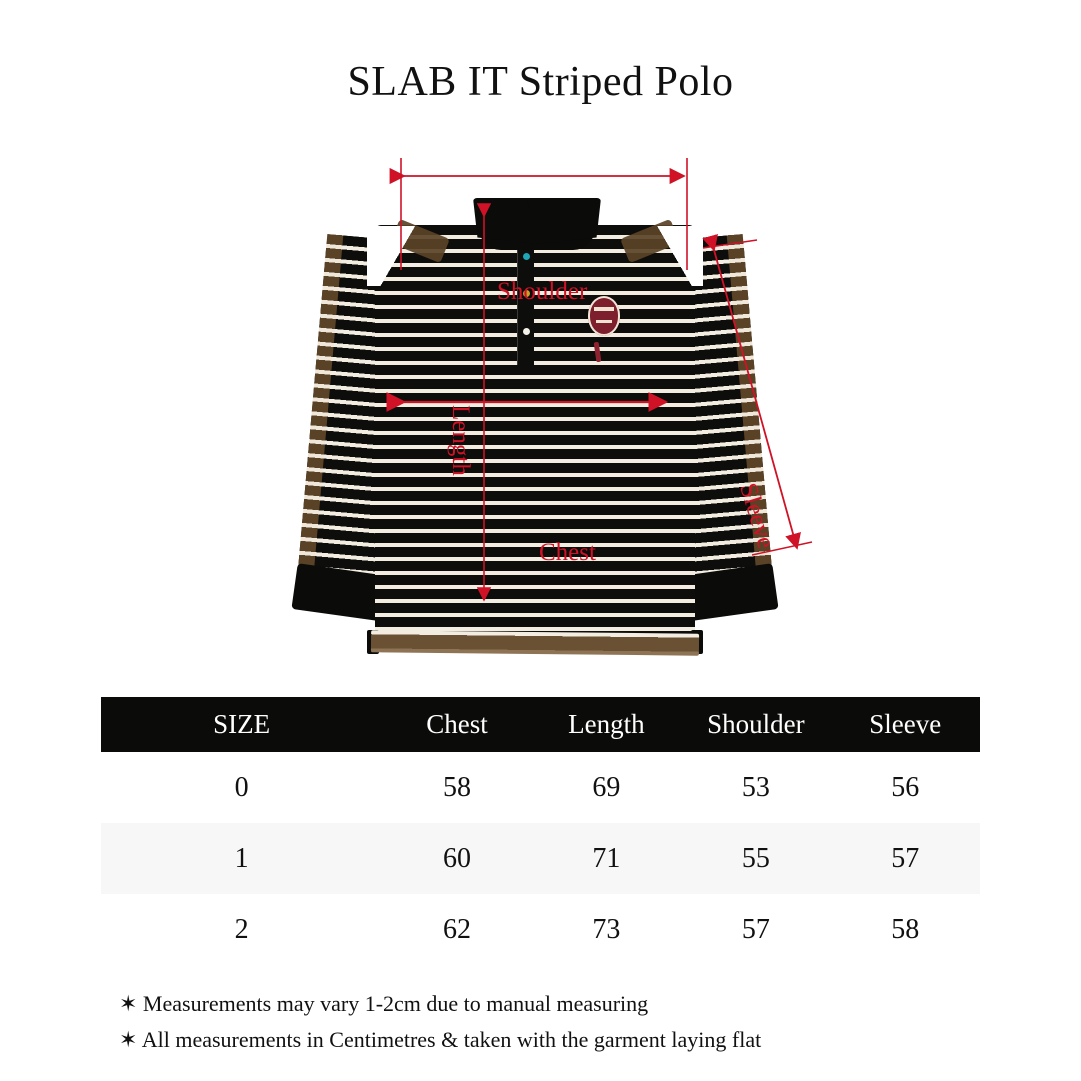  I want to click on cell-chest: 60, so click(457, 858).